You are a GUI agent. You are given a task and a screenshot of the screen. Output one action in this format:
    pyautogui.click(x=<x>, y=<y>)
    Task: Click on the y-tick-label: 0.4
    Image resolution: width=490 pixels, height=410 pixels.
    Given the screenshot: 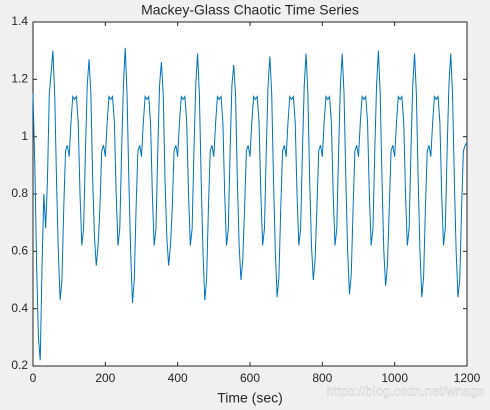 What is the action you would take?
    pyautogui.click(x=19, y=308)
    